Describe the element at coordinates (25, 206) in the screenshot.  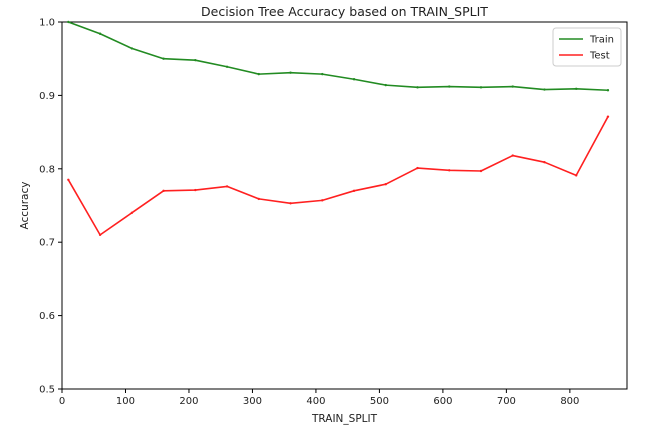
I see `y-axis-label: Accuracy` at that location.